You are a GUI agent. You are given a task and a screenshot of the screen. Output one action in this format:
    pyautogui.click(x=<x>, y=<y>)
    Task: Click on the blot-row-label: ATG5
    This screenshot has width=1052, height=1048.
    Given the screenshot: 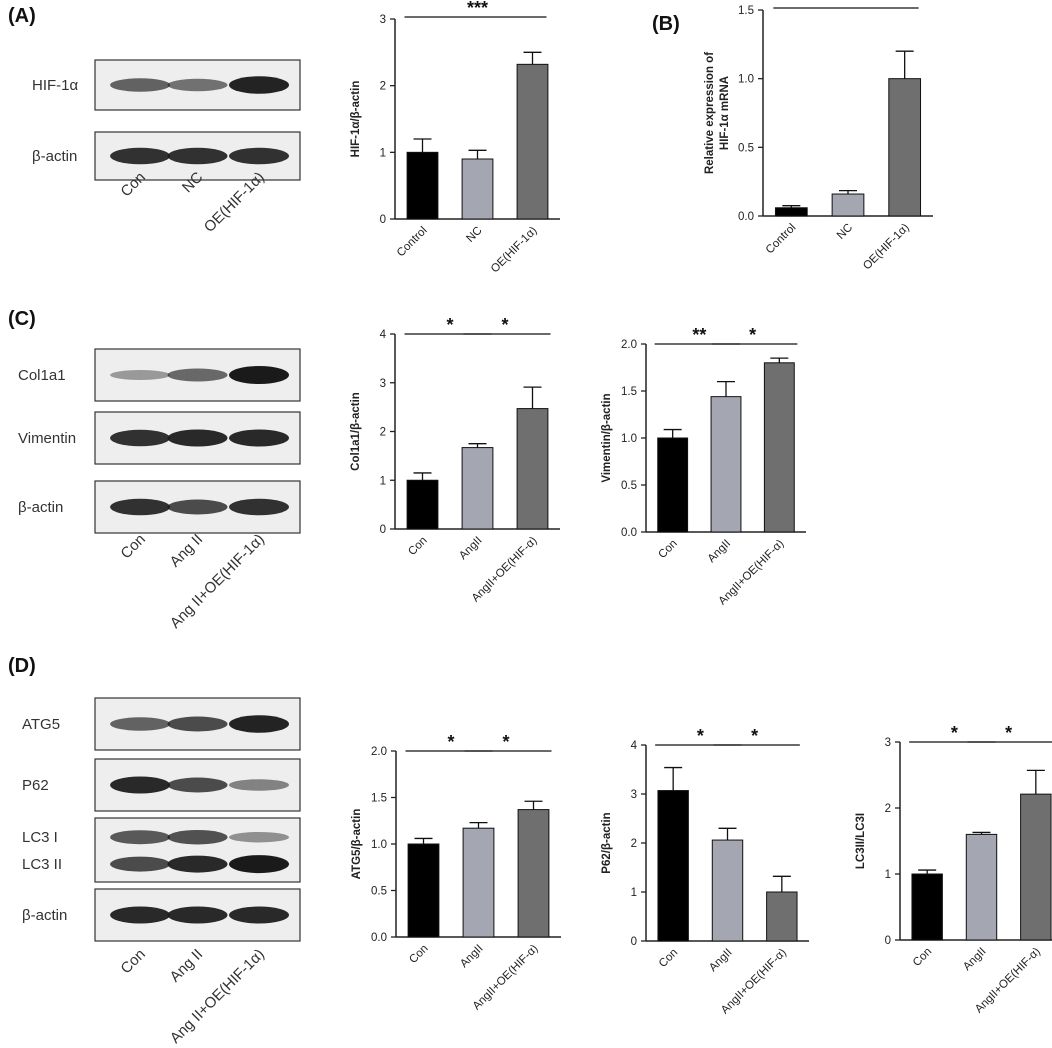 What is the action you would take?
    pyautogui.click(x=41, y=724)
    